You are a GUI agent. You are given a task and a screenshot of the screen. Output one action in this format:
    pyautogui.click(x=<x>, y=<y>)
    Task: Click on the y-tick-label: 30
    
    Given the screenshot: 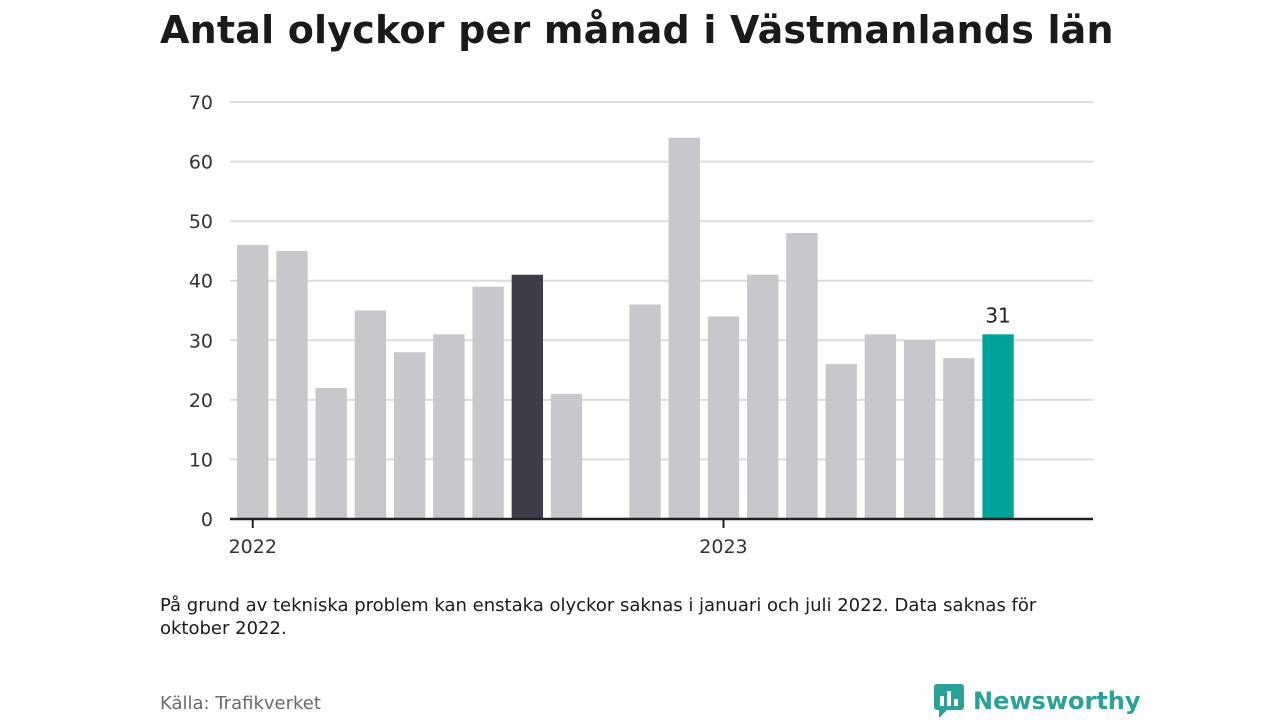 What is the action you would take?
    pyautogui.click(x=201, y=341)
    